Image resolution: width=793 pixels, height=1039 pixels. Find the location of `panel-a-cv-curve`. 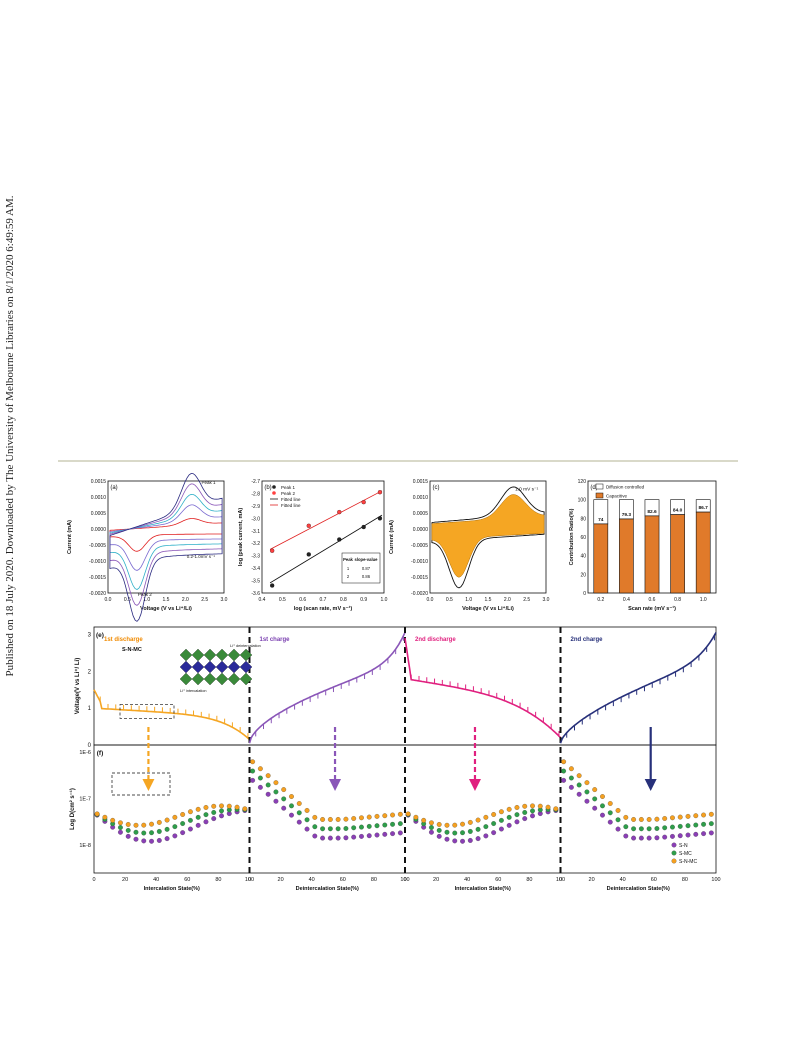

panel-a-cv-curve is located at coordinates (166, 544).